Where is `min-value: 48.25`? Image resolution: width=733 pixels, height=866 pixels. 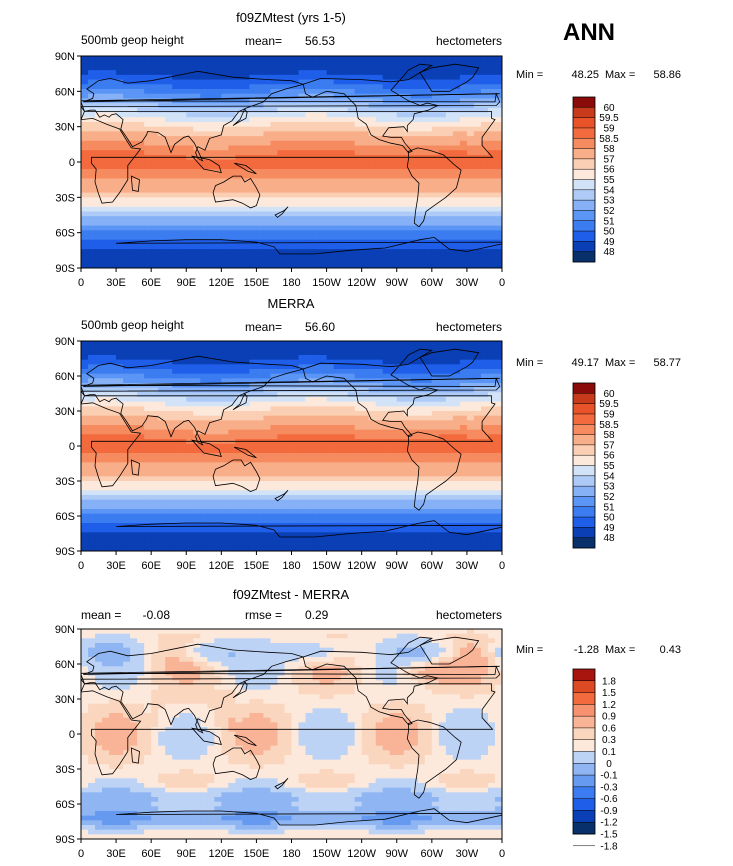 min-value: 48.25 is located at coordinates (585, 75).